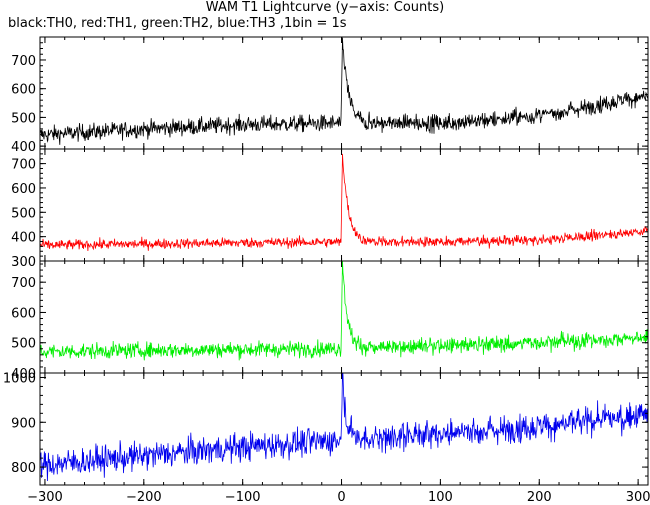 This screenshot has height=505, width=650. Describe the element at coordinates (325, 7) in the screenshot. I see `chart-title: WAM T1 Lightcurve (y−axis: Counts)` at that location.